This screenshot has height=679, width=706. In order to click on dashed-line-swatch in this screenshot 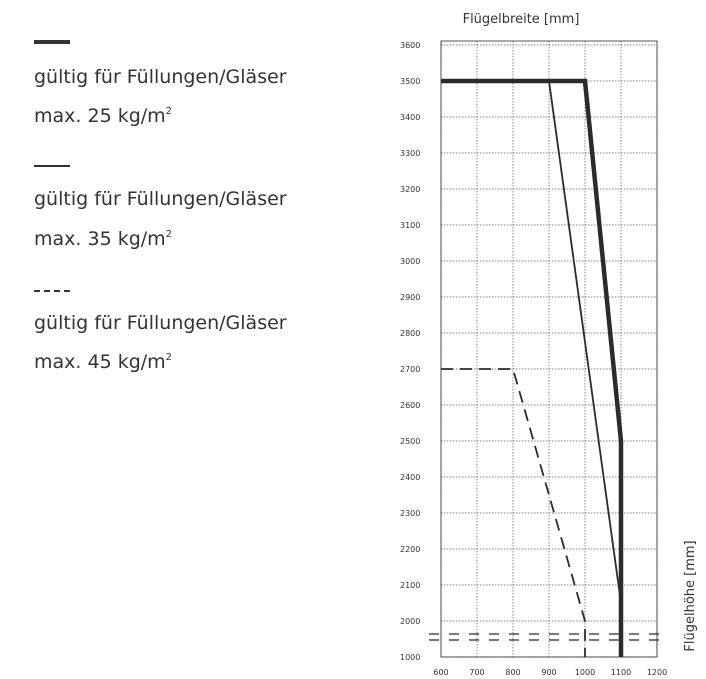, I will do `click(52, 291)`.